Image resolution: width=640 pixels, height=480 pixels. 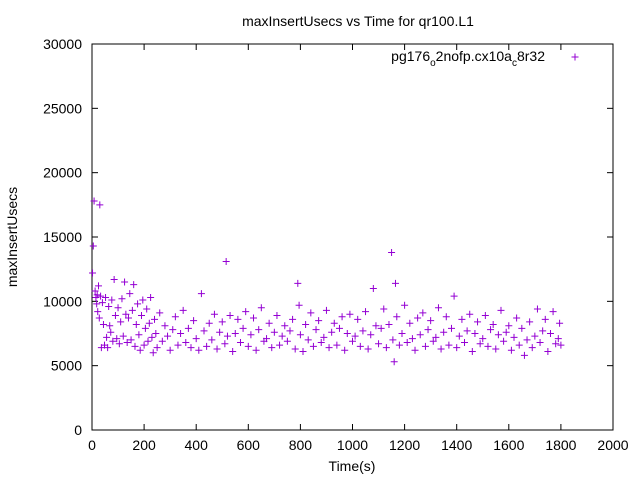 I want to click on y-axis-label: maxInsertUsecs, so click(x=12, y=237).